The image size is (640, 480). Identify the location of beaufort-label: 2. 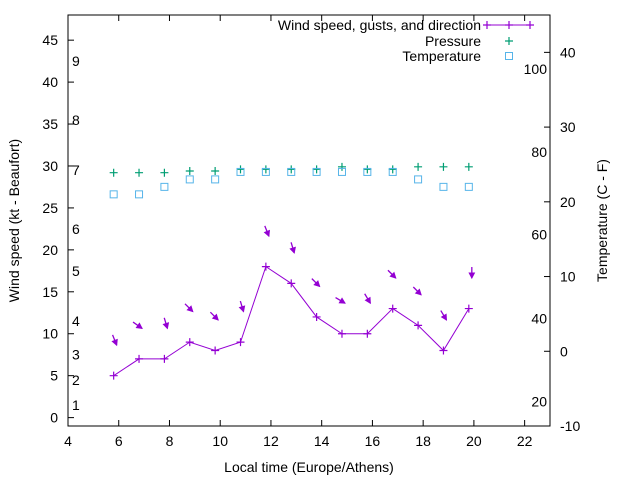
(76, 380).